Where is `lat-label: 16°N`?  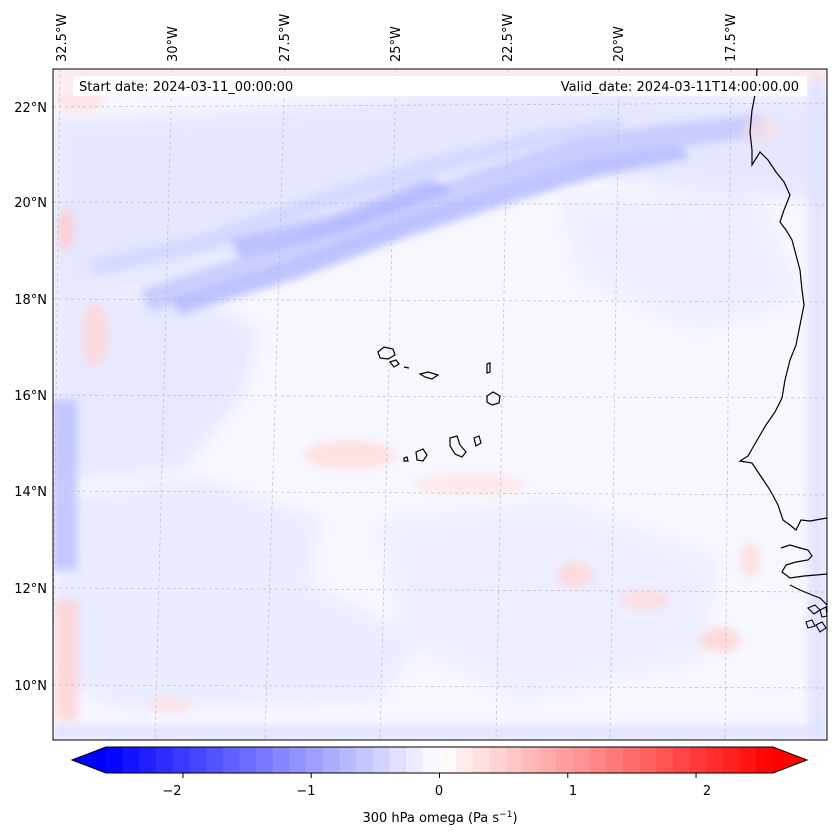 lat-label: 16°N is located at coordinates (30, 396).